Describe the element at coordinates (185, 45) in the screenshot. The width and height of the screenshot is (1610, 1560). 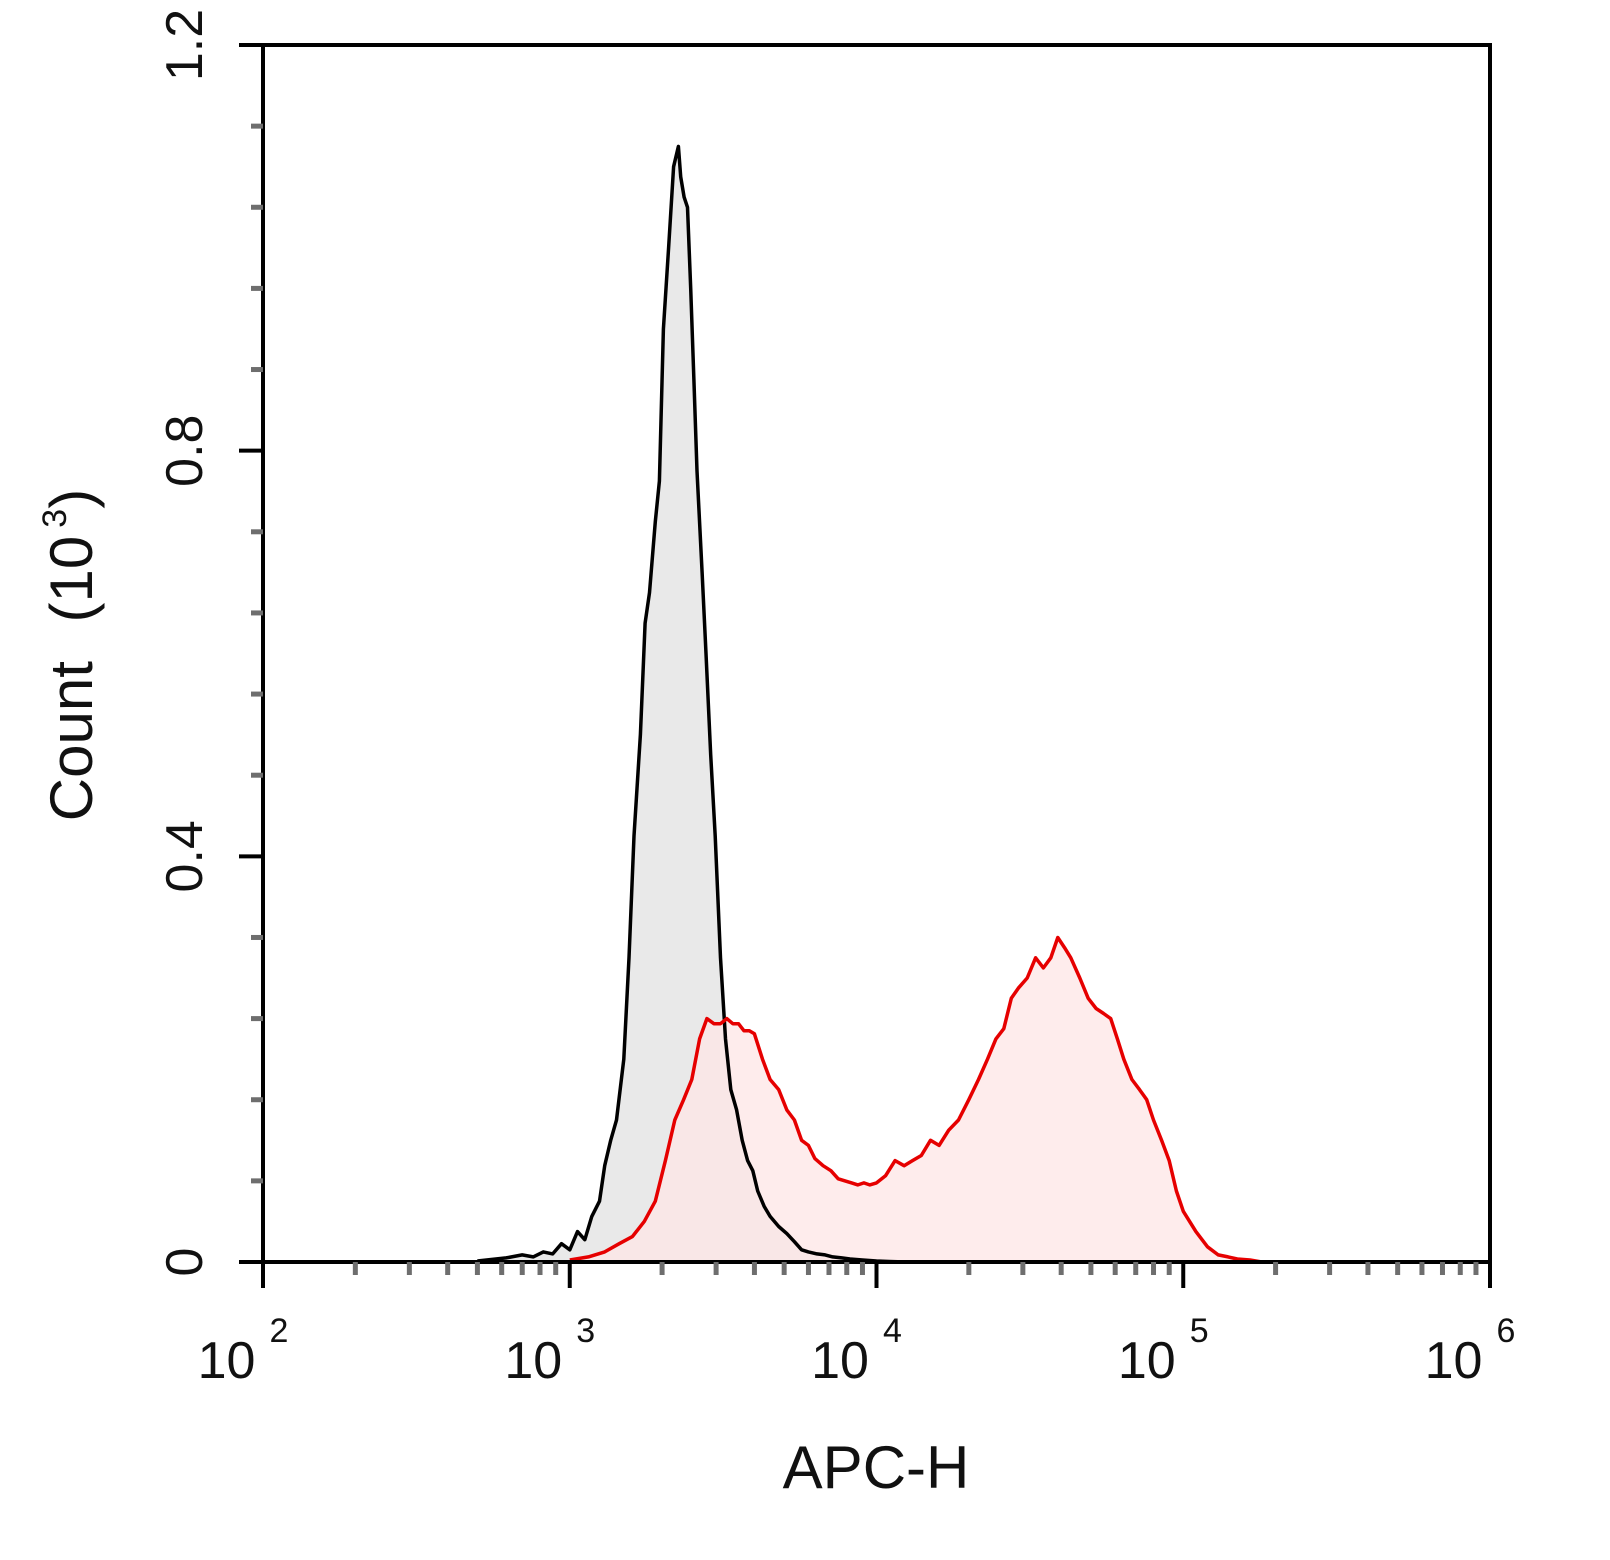
I see `y-tick-label: 1.2` at that location.